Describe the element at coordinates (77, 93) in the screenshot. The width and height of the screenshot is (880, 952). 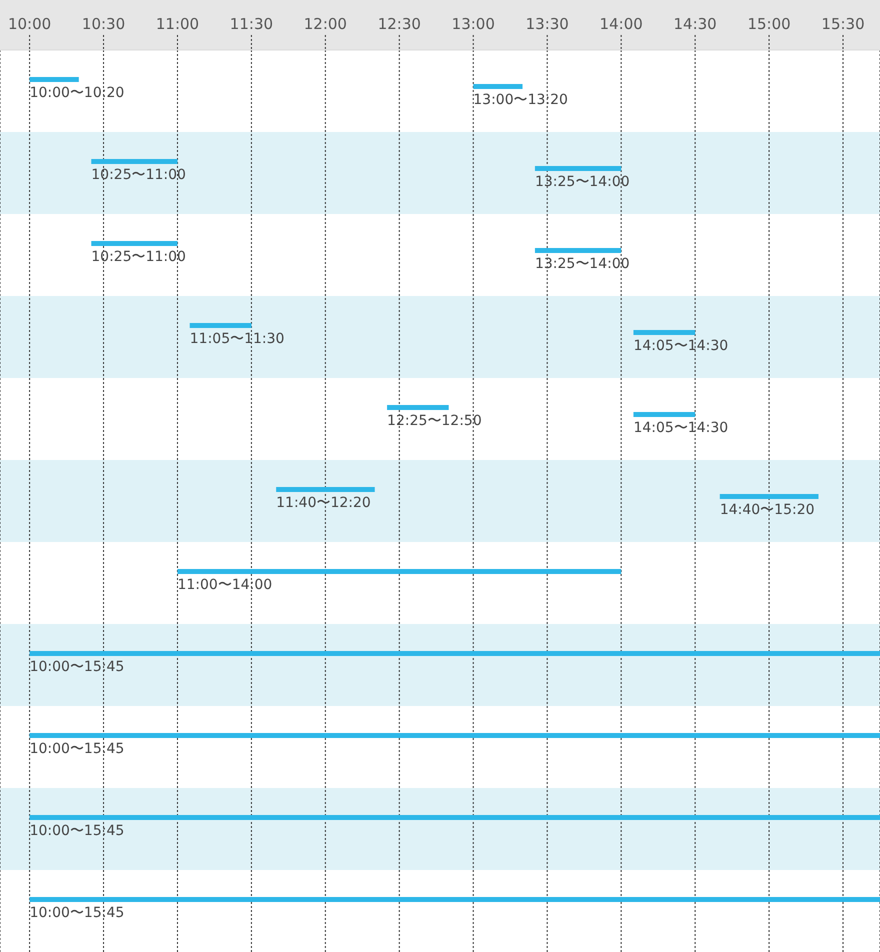
I see `data-label: 10:00〜10:20` at that location.